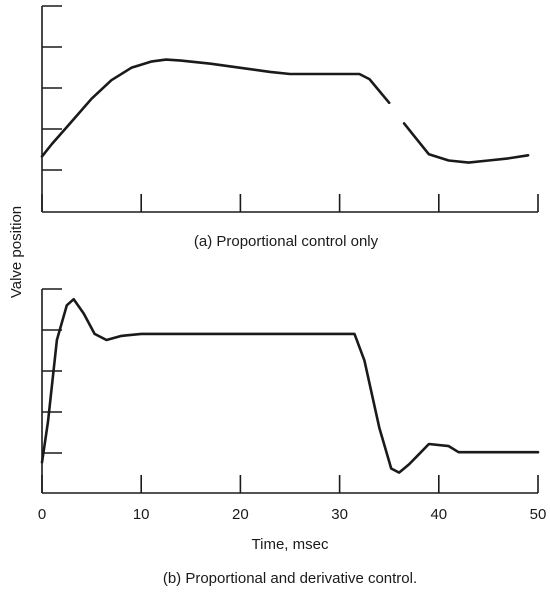 The height and width of the screenshot is (596, 550). Describe the element at coordinates (16, 252) in the screenshot. I see `y-axis-label: Valve position` at that location.